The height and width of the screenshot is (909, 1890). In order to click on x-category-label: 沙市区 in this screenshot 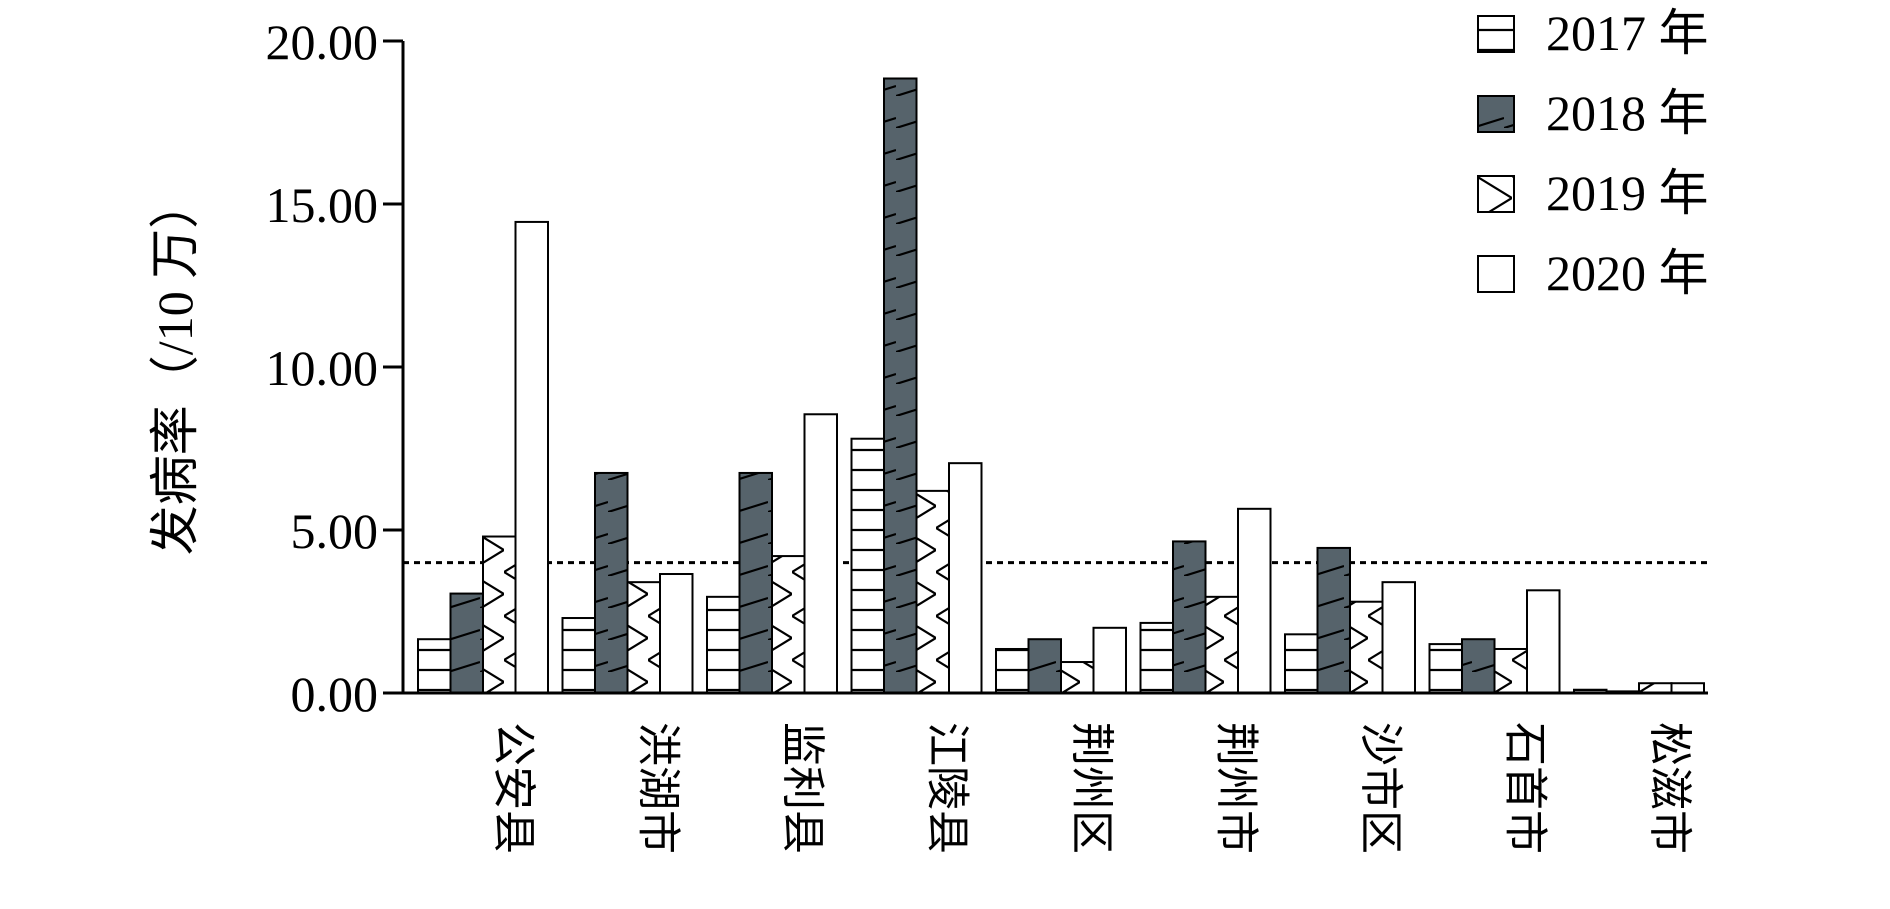, I will do `click(1380, 788)`.